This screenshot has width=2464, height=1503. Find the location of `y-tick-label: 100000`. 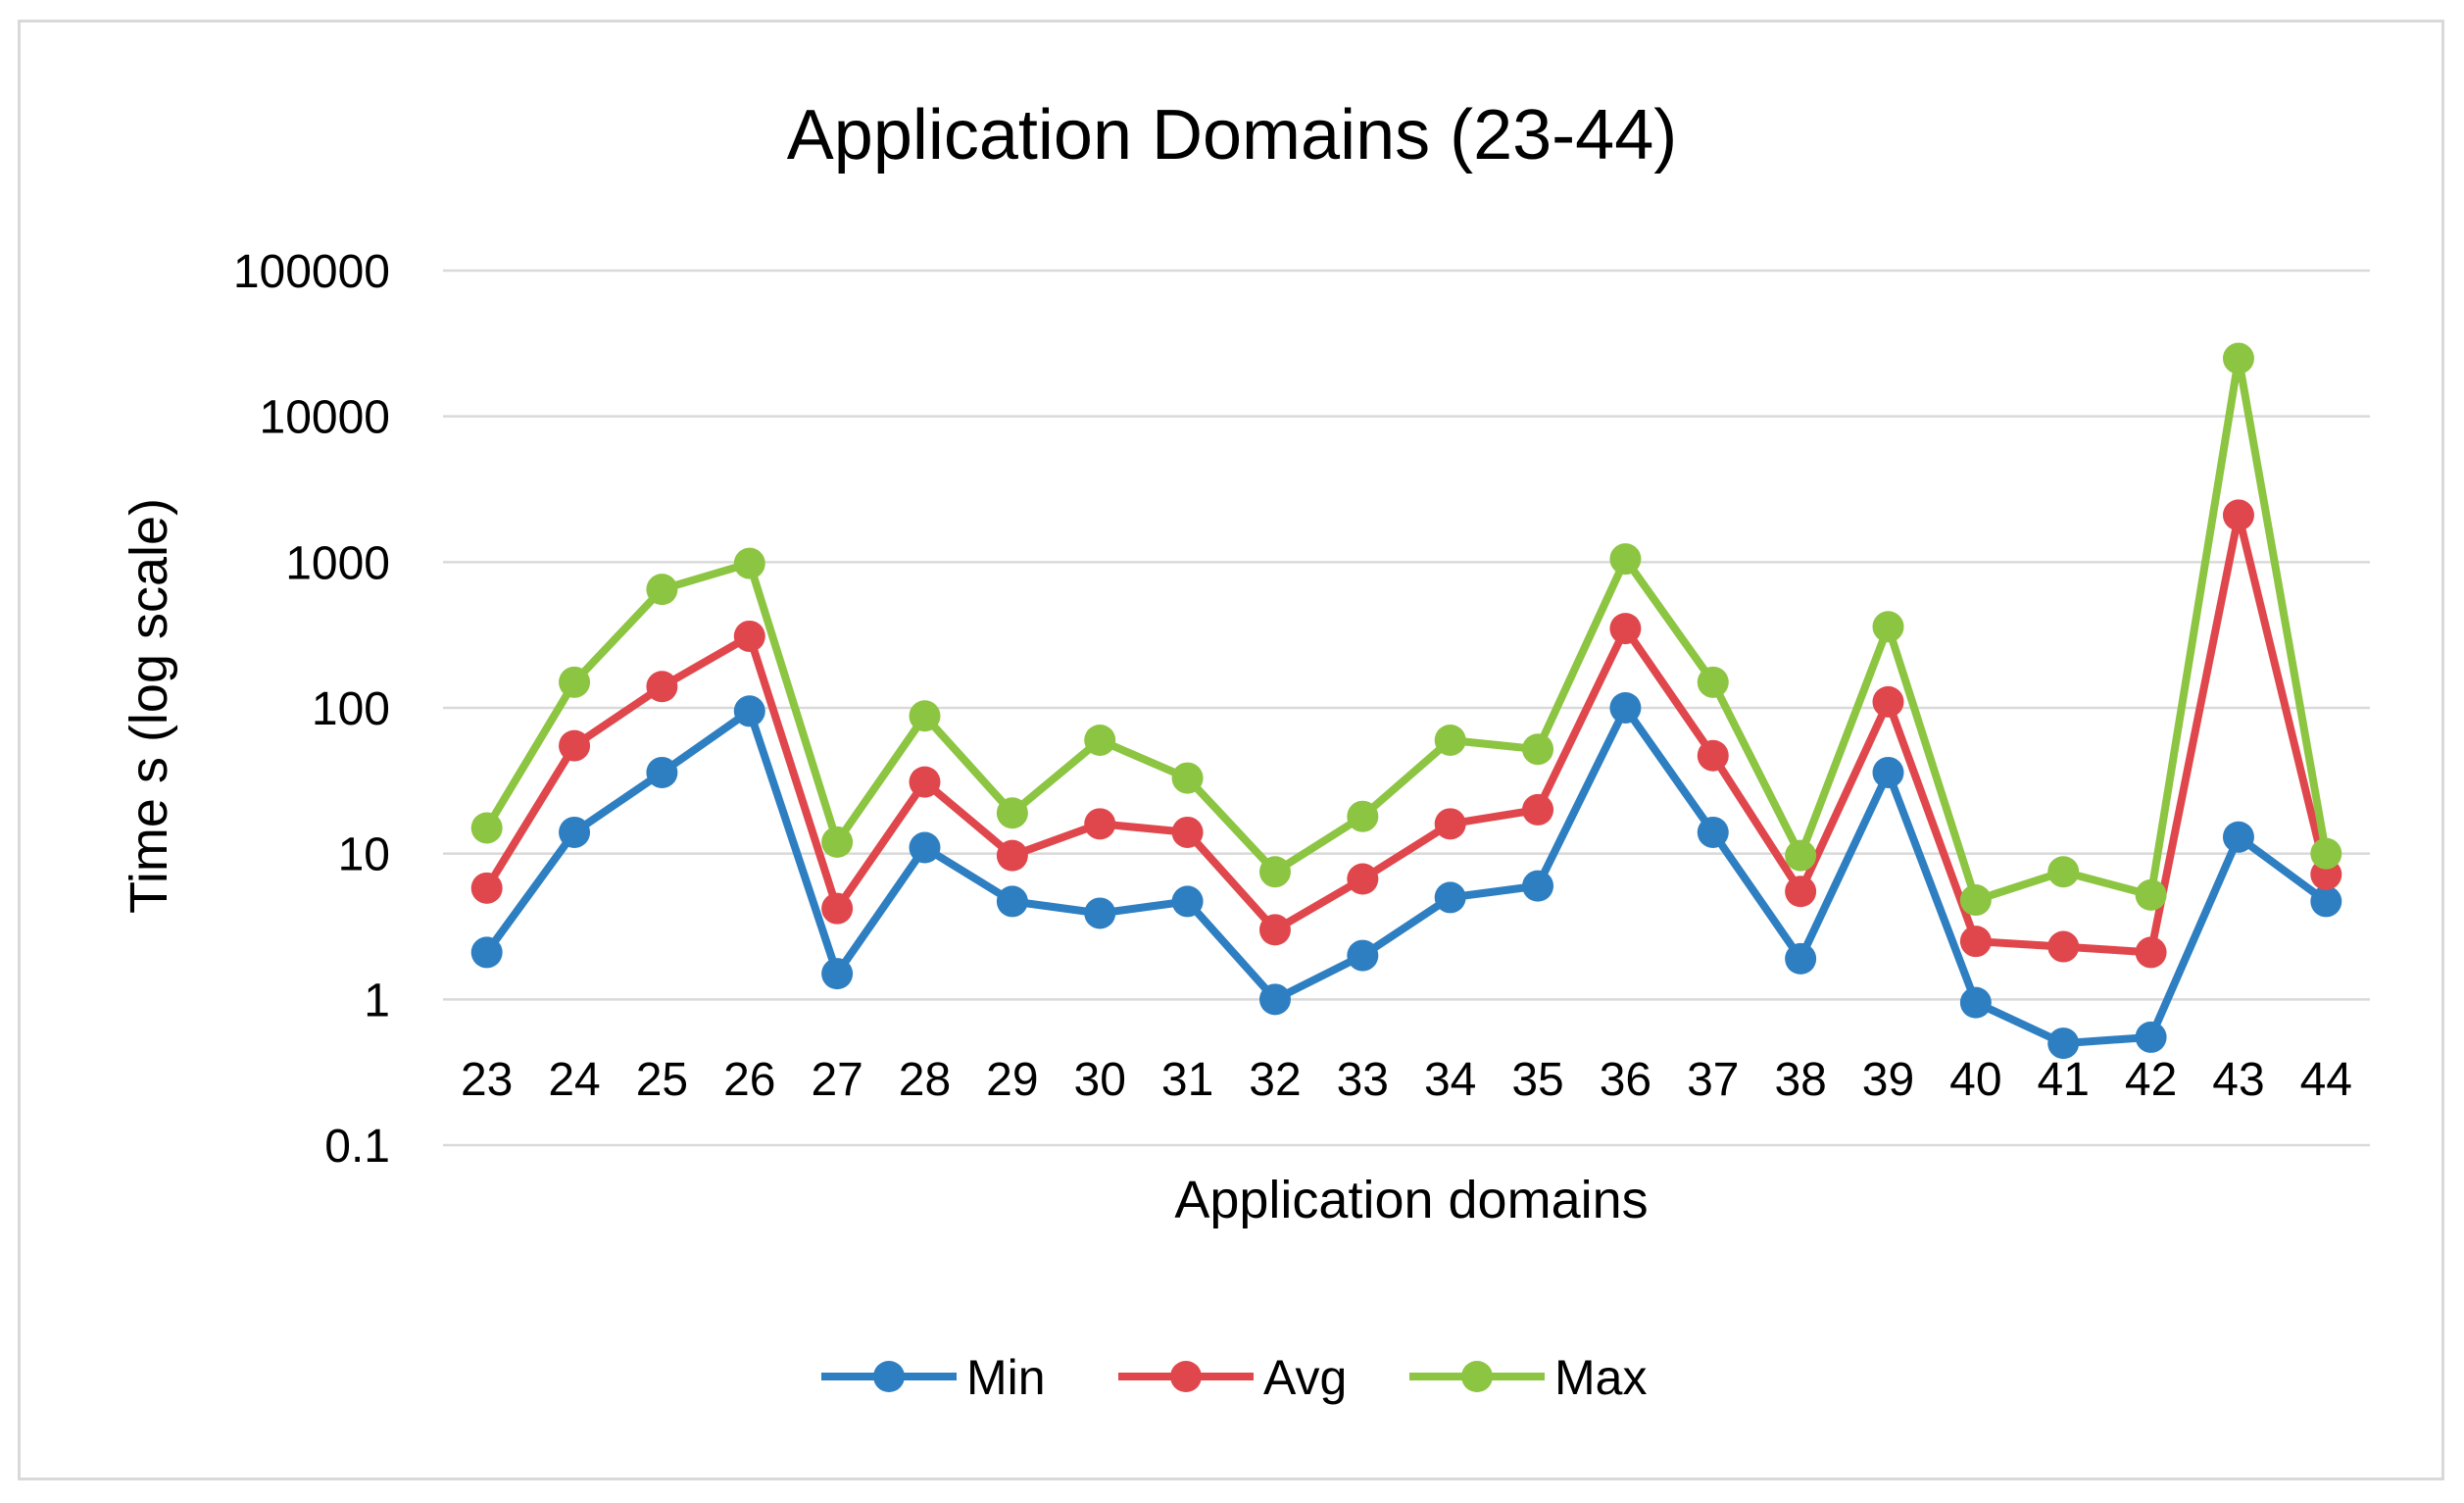

y-tick-label: 100000 is located at coordinates (312, 272).